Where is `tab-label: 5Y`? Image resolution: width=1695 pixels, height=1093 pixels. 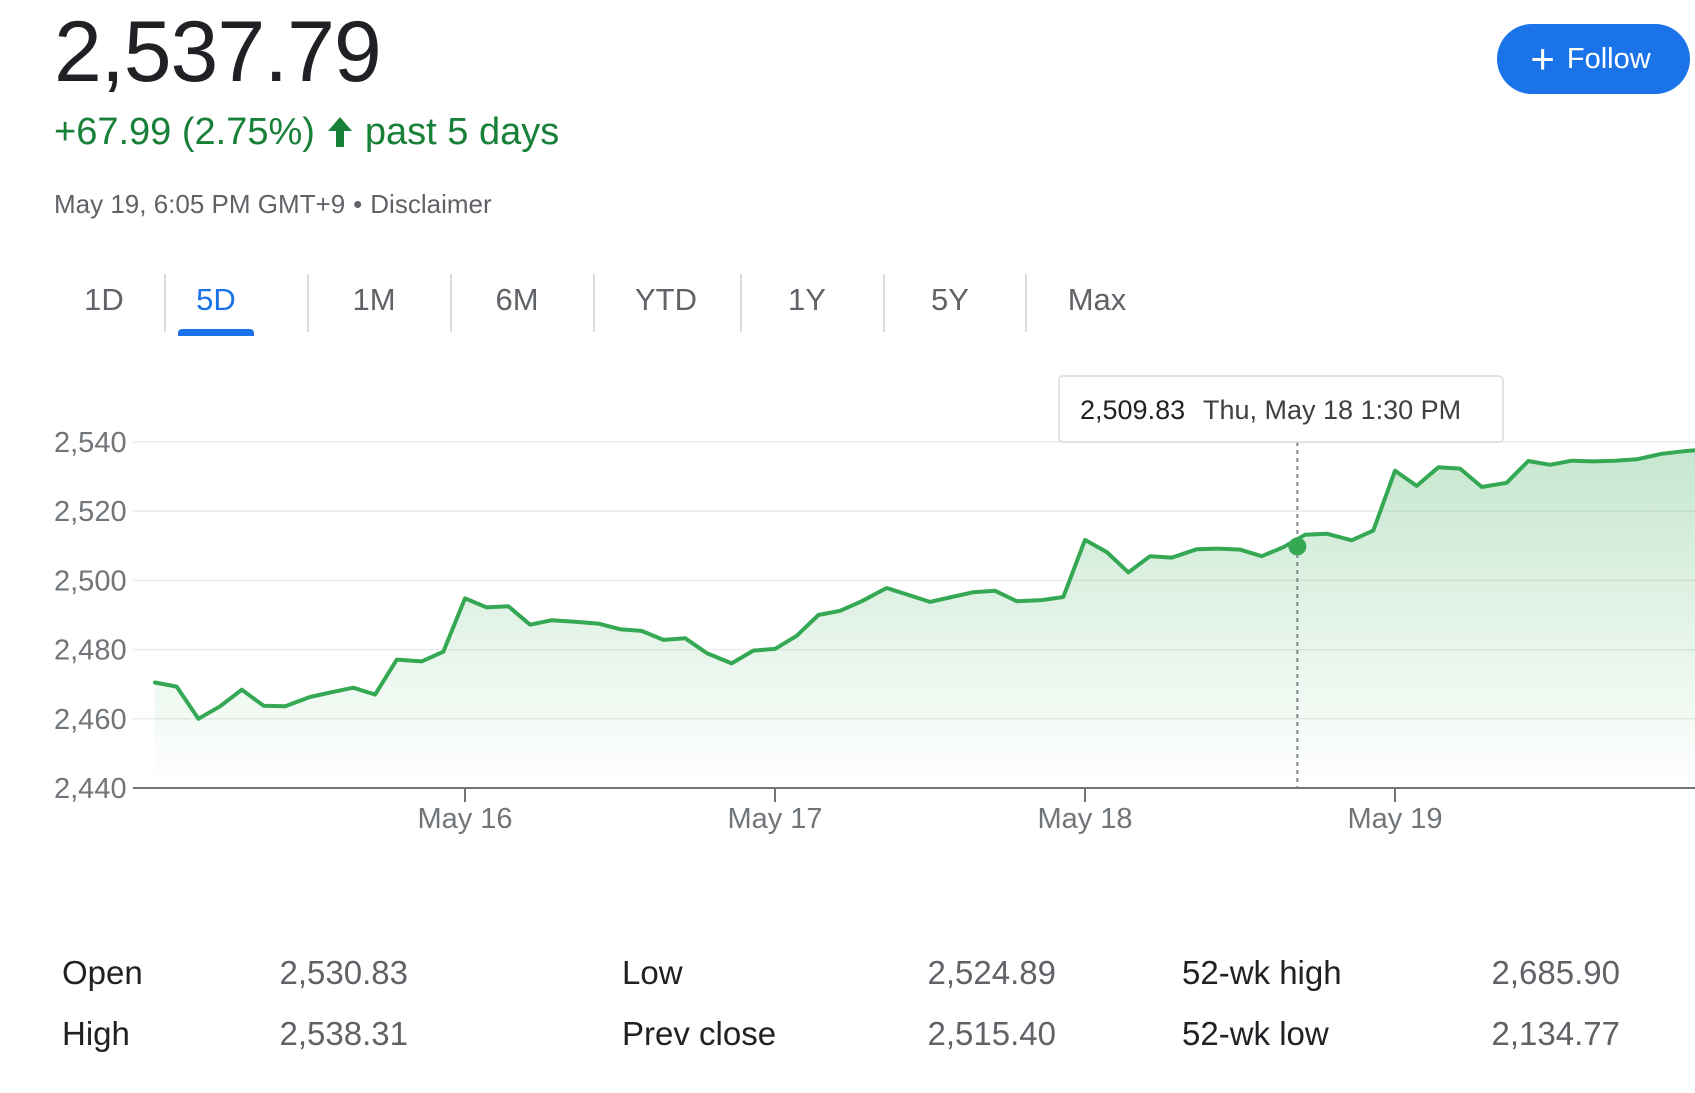 tab-label: 5Y is located at coordinates (950, 299).